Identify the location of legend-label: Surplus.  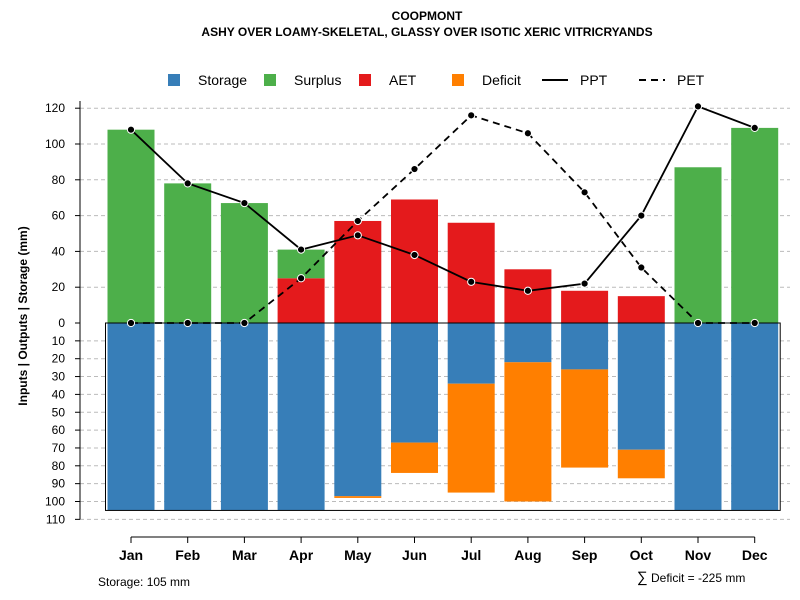
(317, 80).